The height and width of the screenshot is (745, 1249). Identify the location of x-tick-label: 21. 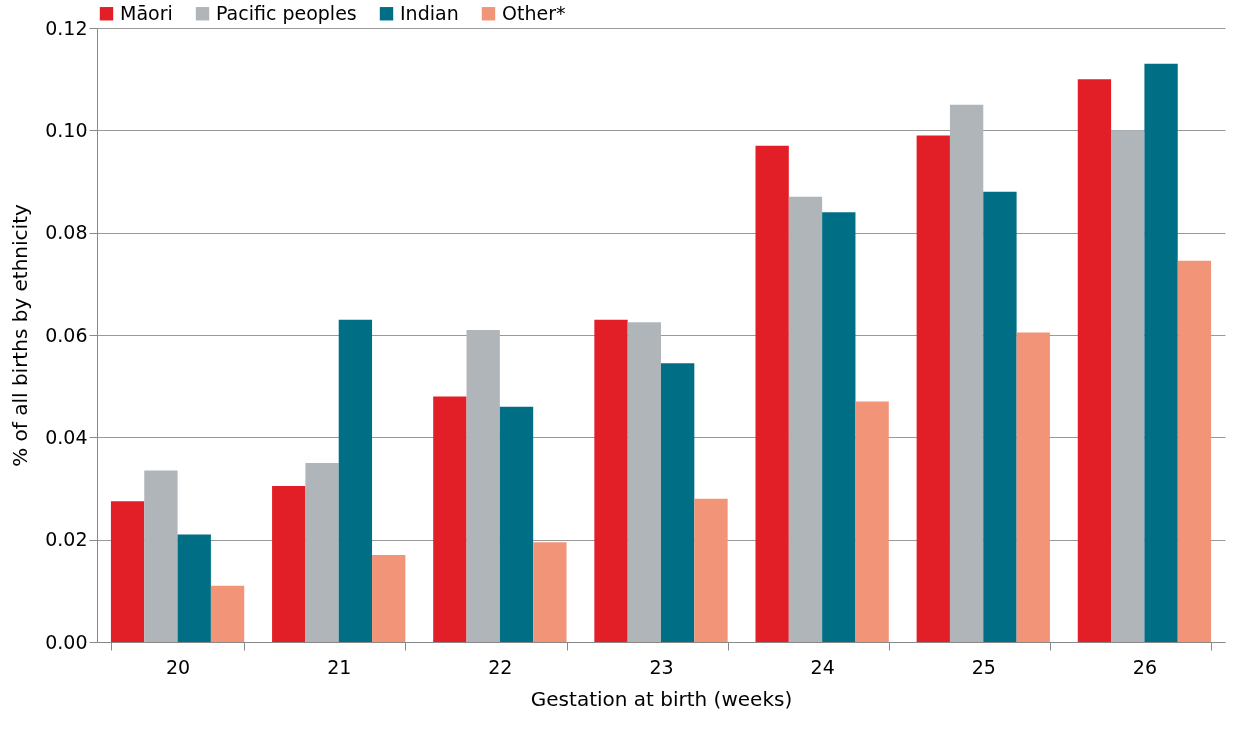
(339, 666).